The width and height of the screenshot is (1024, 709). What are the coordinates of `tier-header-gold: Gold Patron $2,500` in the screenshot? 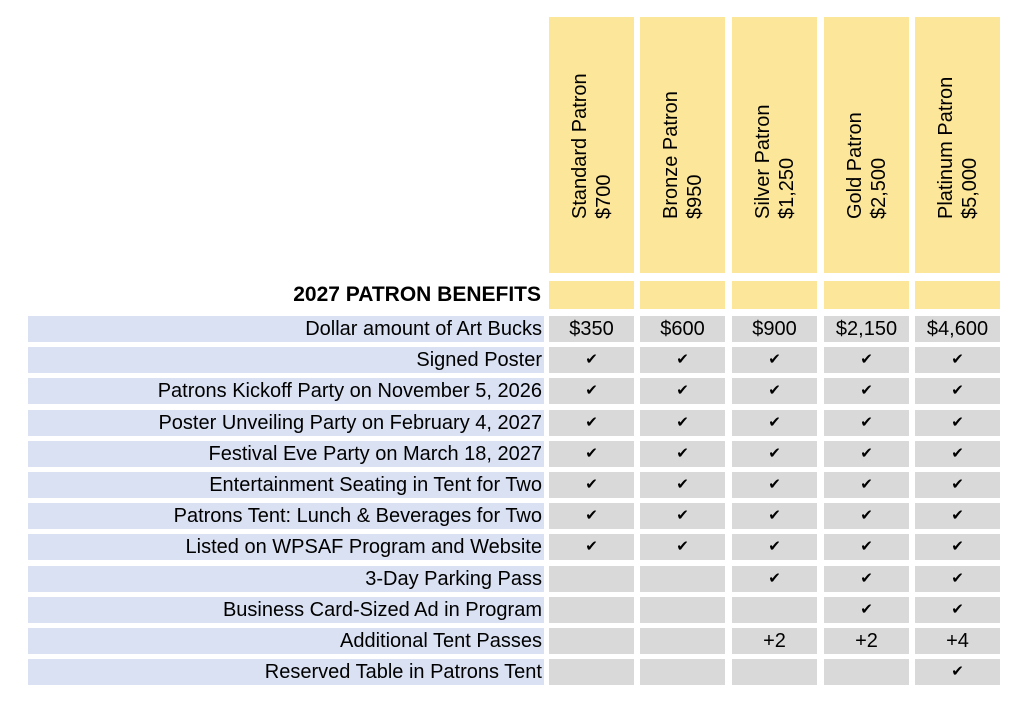 It's located at (866, 145).